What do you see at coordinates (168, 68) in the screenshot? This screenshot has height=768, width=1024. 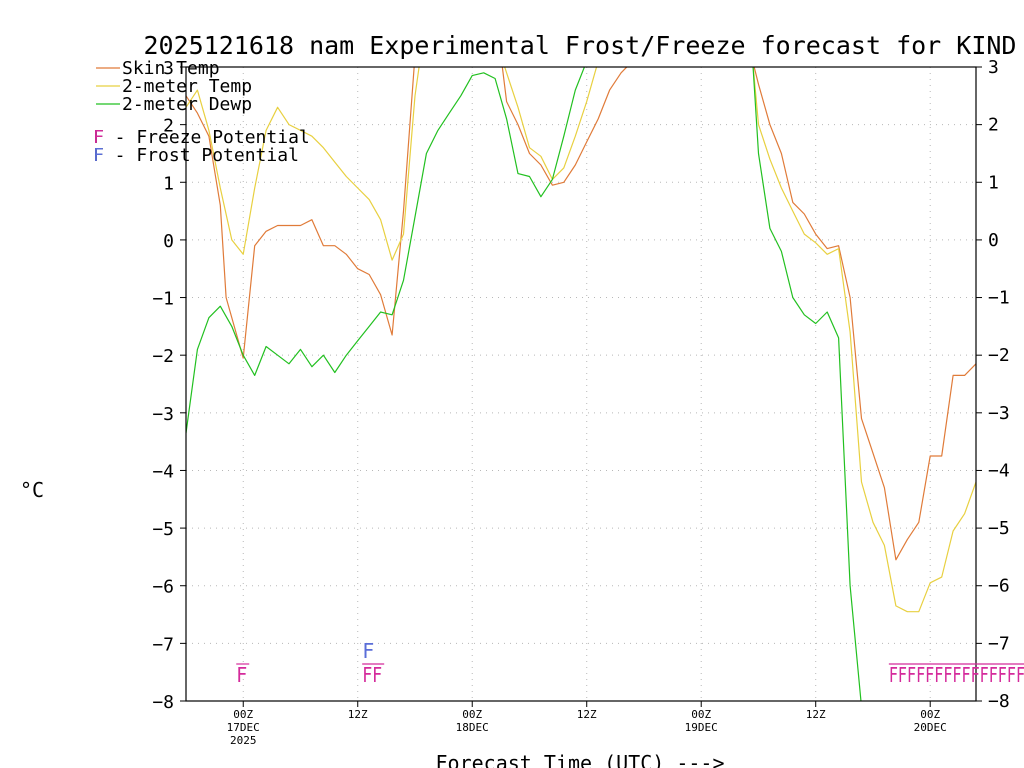 I see `y-tick-label-left: 3` at bounding box center [168, 68].